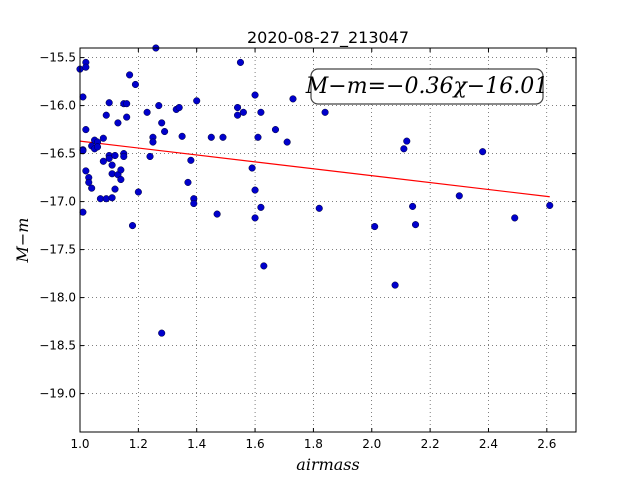 Image resolution: width=640 pixels, height=480 pixels. Describe the element at coordinates (22, 241) in the screenshot. I see `y-axis-label: M−m` at that location.